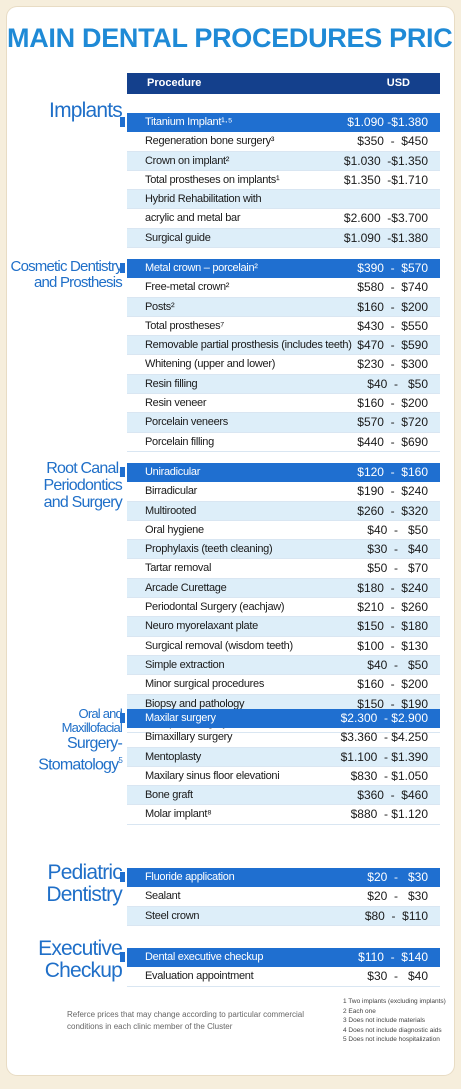 The image size is (461, 1089). Describe the element at coordinates (389, 814) in the screenshot. I see `price-range: $880 - $1.120` at that location.